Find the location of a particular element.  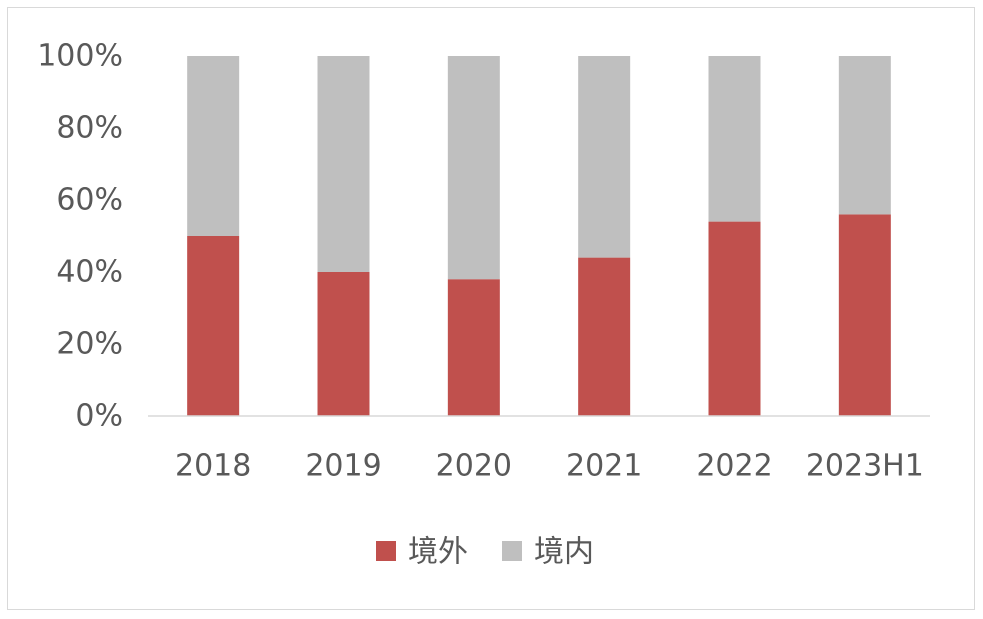

bar-domestic-2023H1 is located at coordinates (864, 135).